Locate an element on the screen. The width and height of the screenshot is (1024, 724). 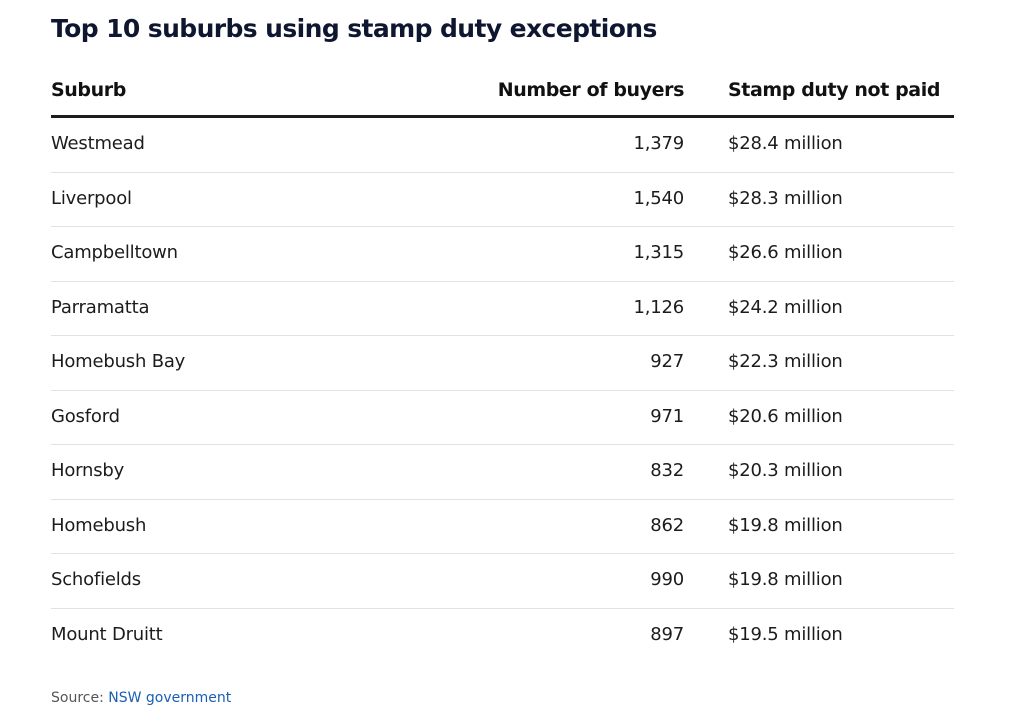
table-row: Homebush Bay 927 $22.3 million is located at coordinates (502, 363).